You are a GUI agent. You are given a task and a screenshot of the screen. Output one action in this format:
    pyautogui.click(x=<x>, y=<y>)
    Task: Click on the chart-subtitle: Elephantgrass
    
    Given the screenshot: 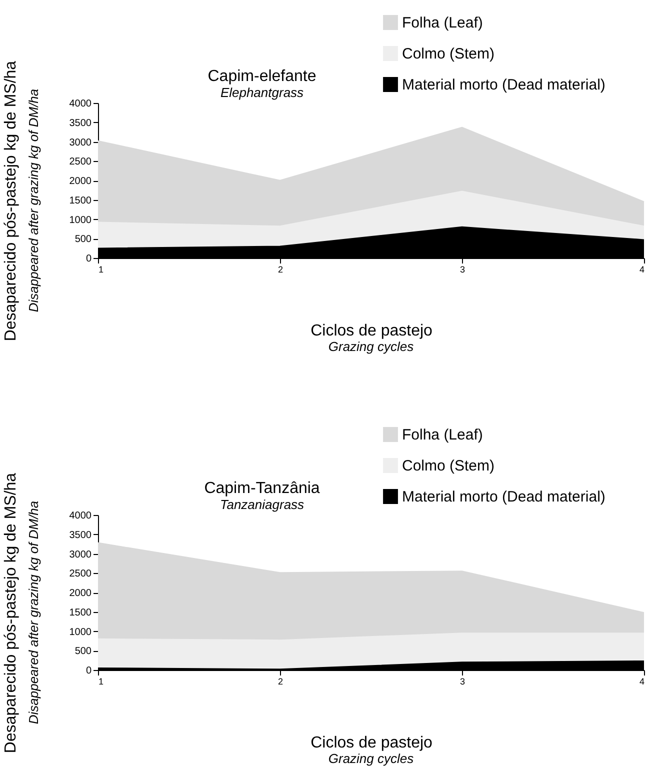 What is the action you would take?
    pyautogui.click(x=262, y=92)
    